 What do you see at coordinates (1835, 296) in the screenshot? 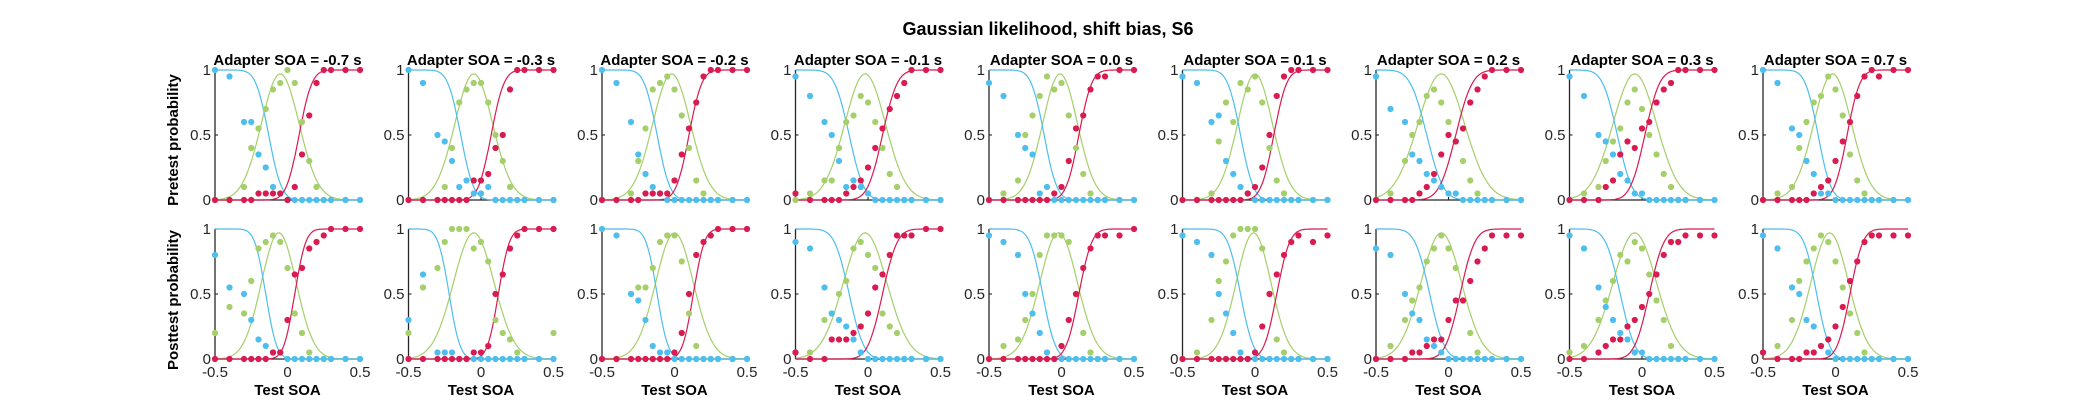
I see `green-fit-curve` at bounding box center [1835, 296].